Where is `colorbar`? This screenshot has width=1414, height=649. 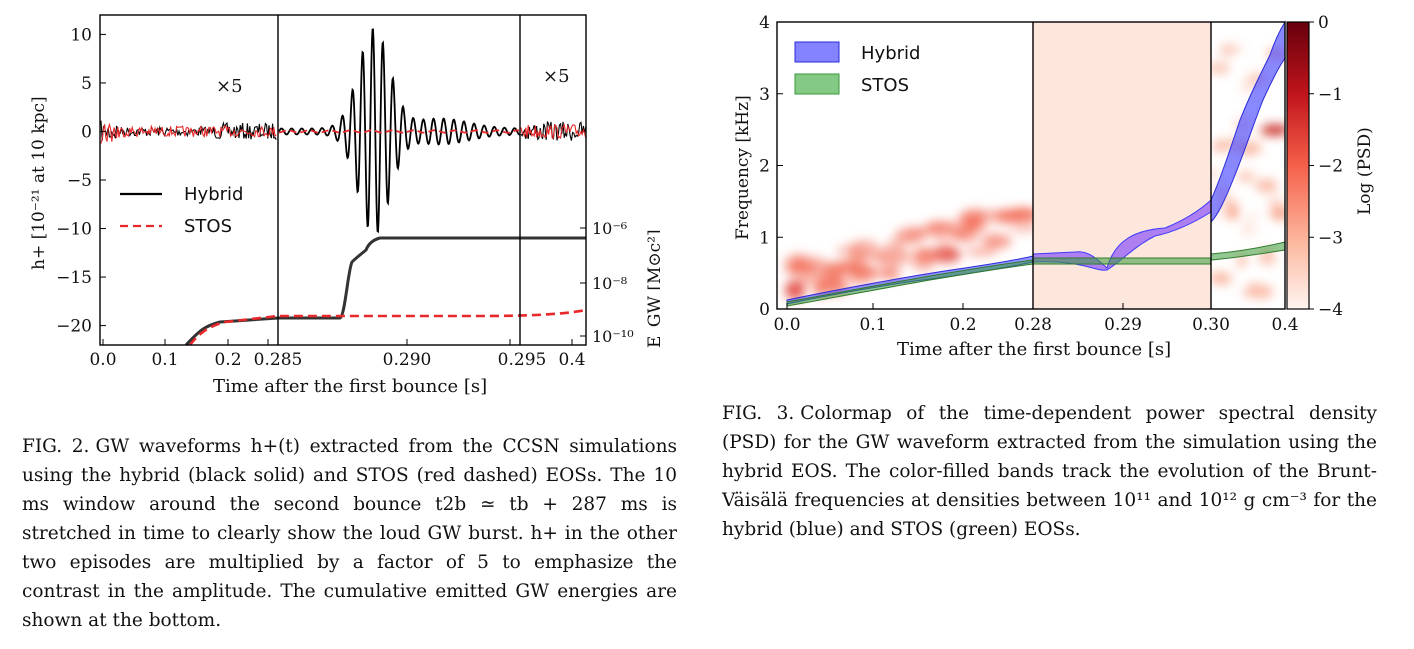
colorbar is located at coordinates (1298, 165).